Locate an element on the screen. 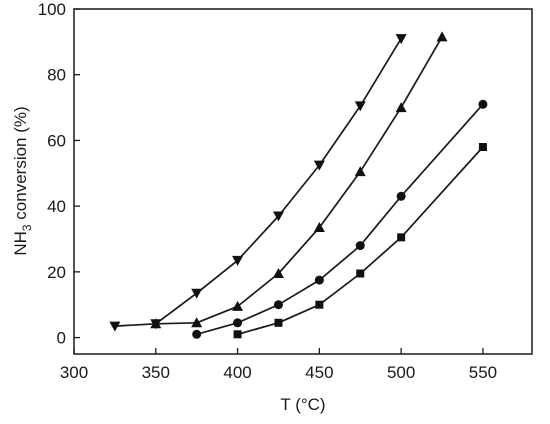 The height and width of the screenshot is (424, 550). y-axis-title-subscript: 3 is located at coordinates (27, 227).